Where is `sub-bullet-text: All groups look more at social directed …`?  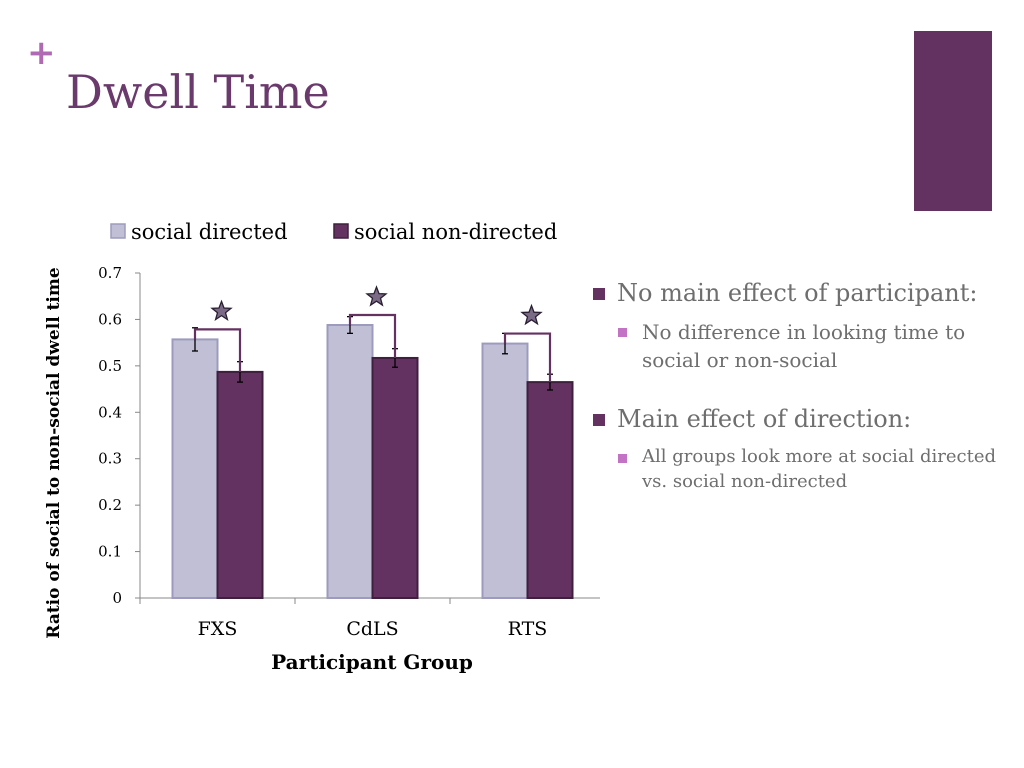
sub-bullet-text: All groups look more at social directed … is located at coordinates (819, 469).